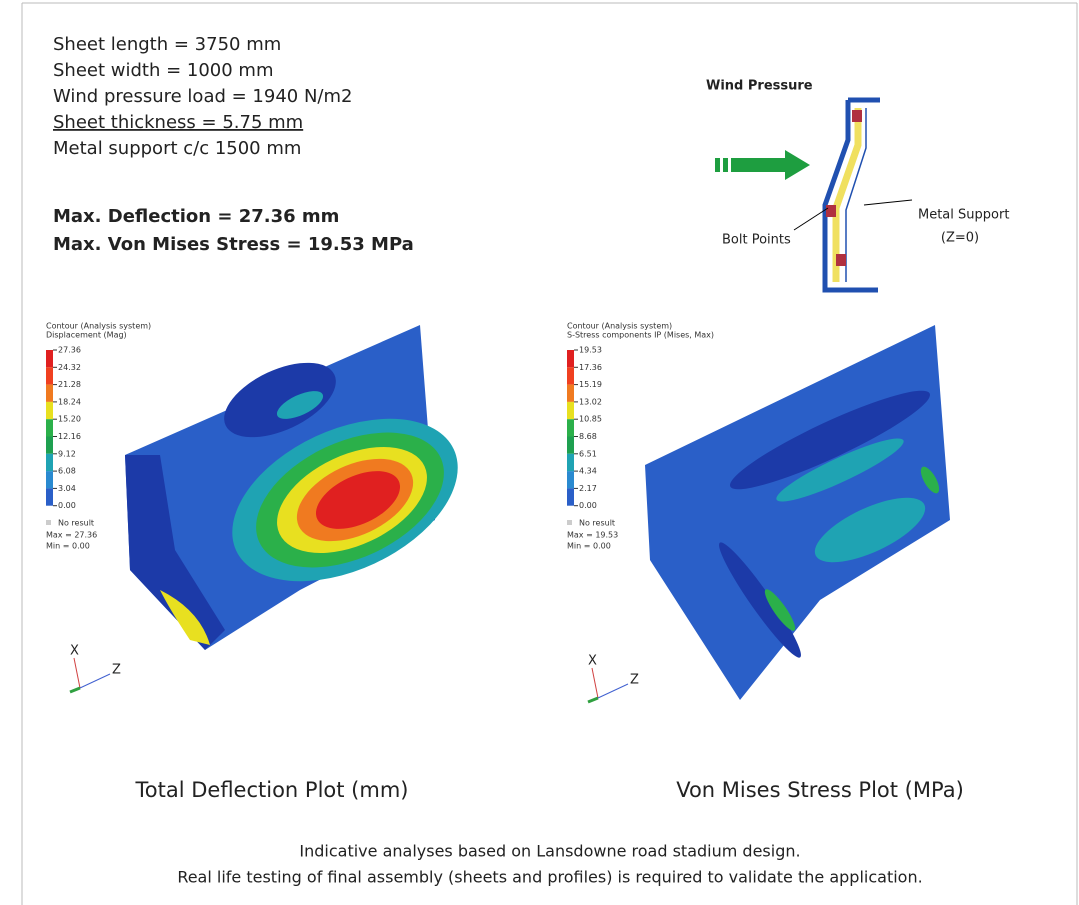 This screenshot has height=905, width=1079. What do you see at coordinates (640, 335) in the screenshot?
I see `legend-header: S-Stress components IP (Mises, Max)` at bounding box center [640, 335].